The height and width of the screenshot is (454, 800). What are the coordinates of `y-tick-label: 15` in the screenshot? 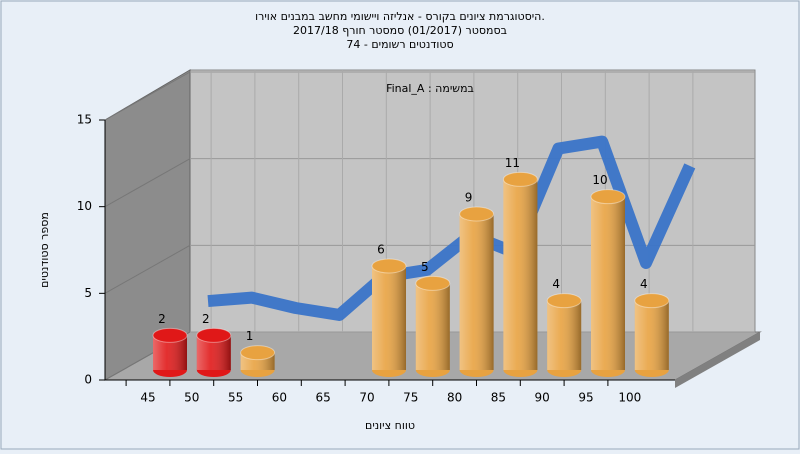 It's located at (84, 120).